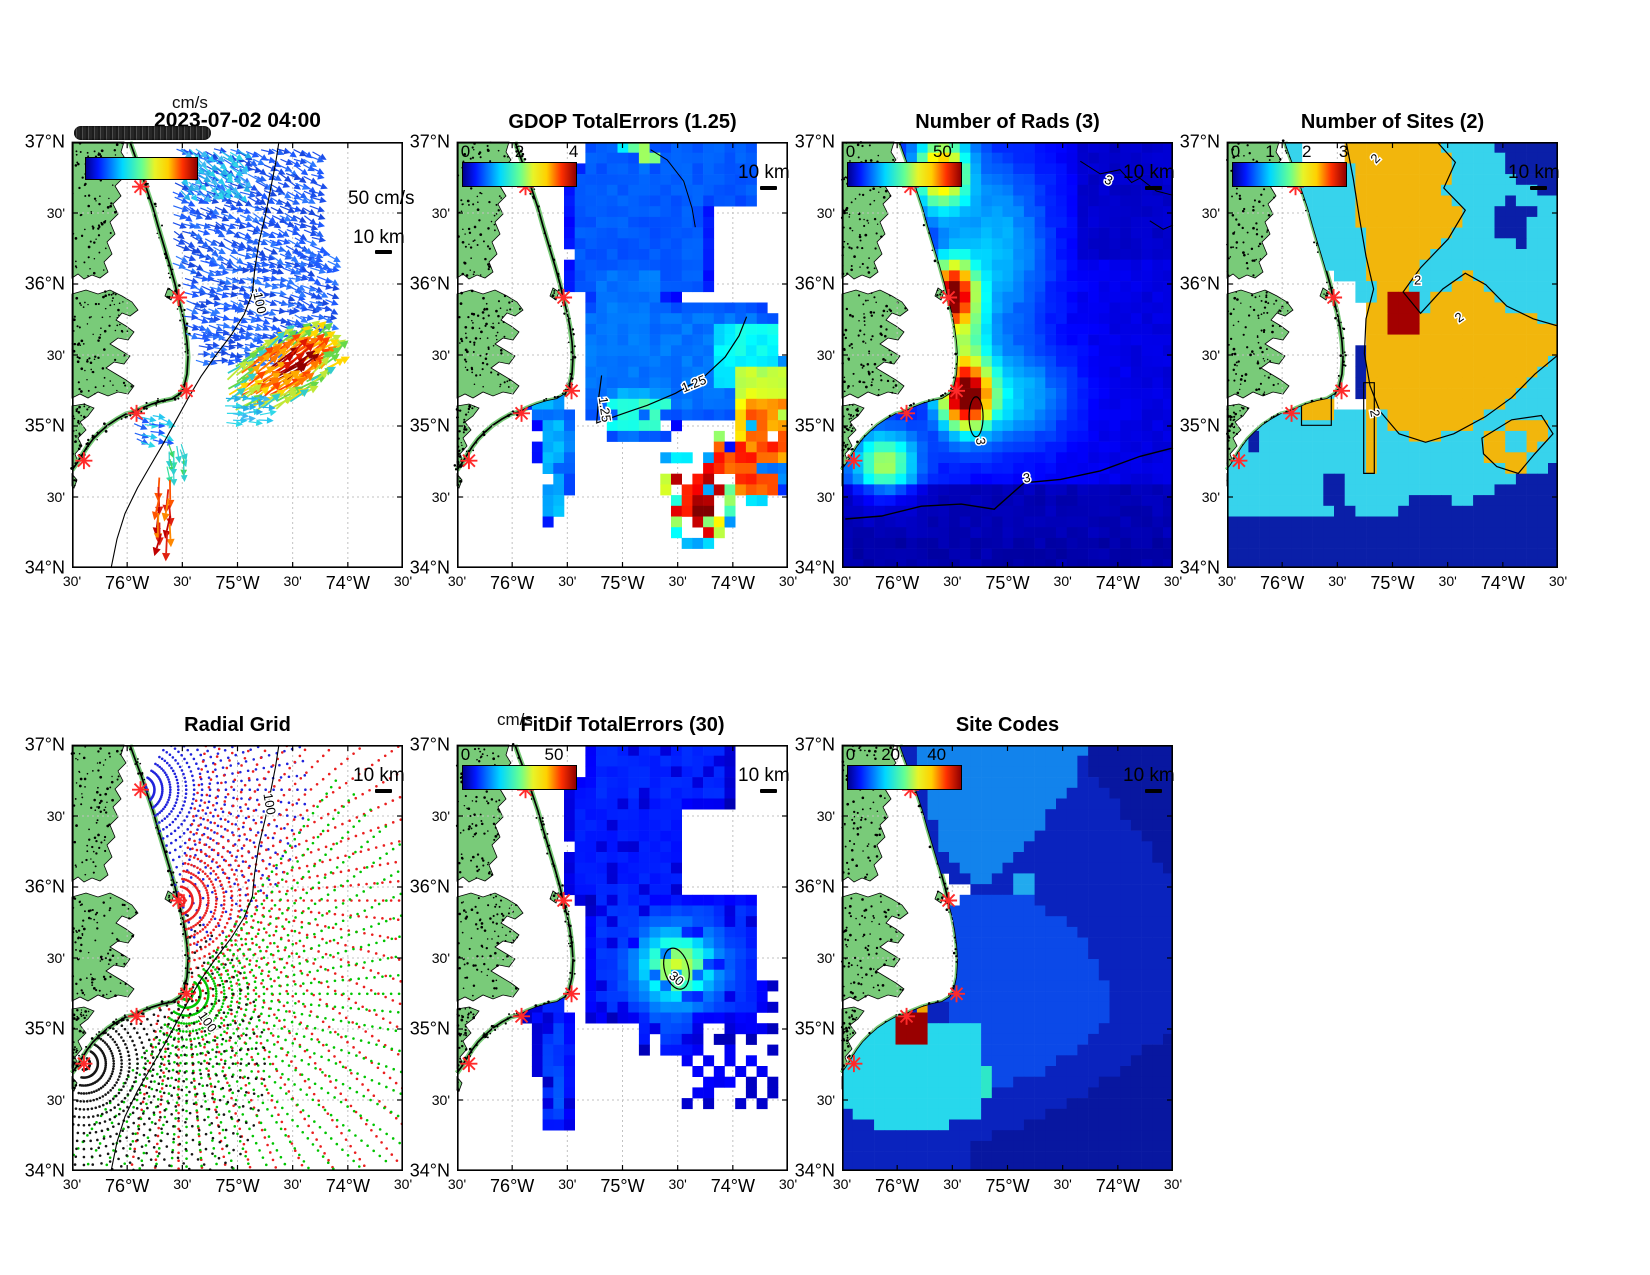  Describe the element at coordinates (44, 1028) in the screenshot. I see `y-tick-label: 35°N` at that location.